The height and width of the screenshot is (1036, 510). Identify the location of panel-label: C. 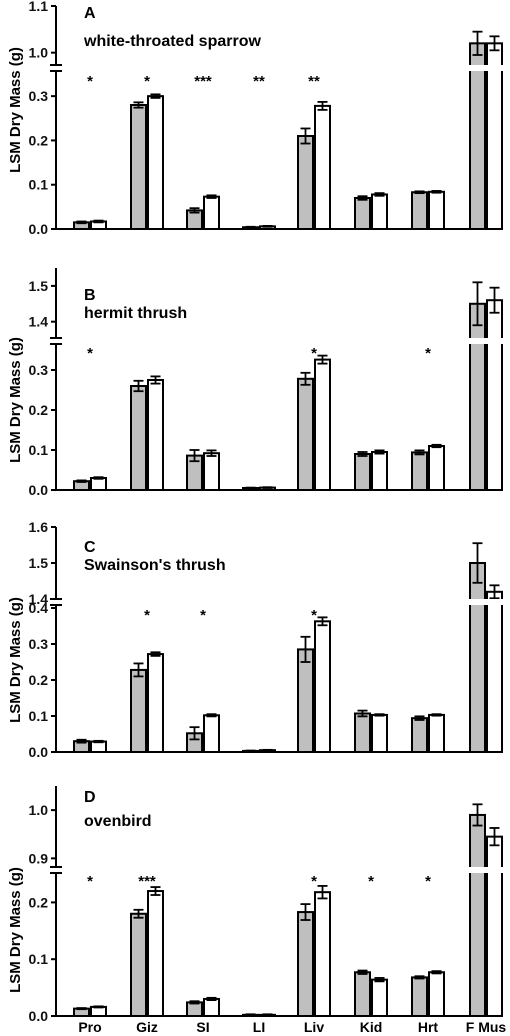
(90, 547).